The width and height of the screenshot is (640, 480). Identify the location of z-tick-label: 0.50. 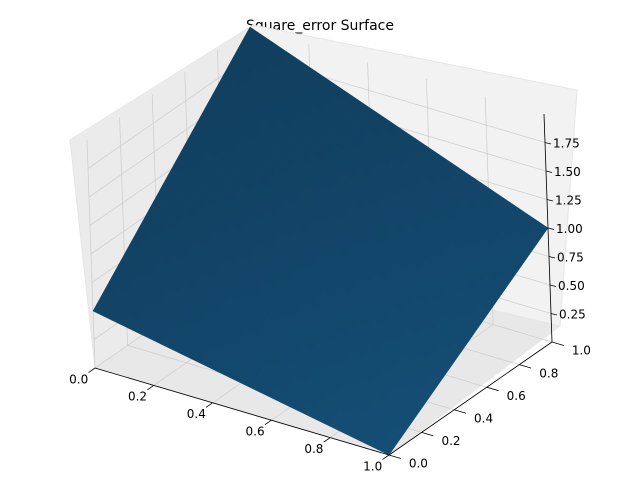
(571, 286).